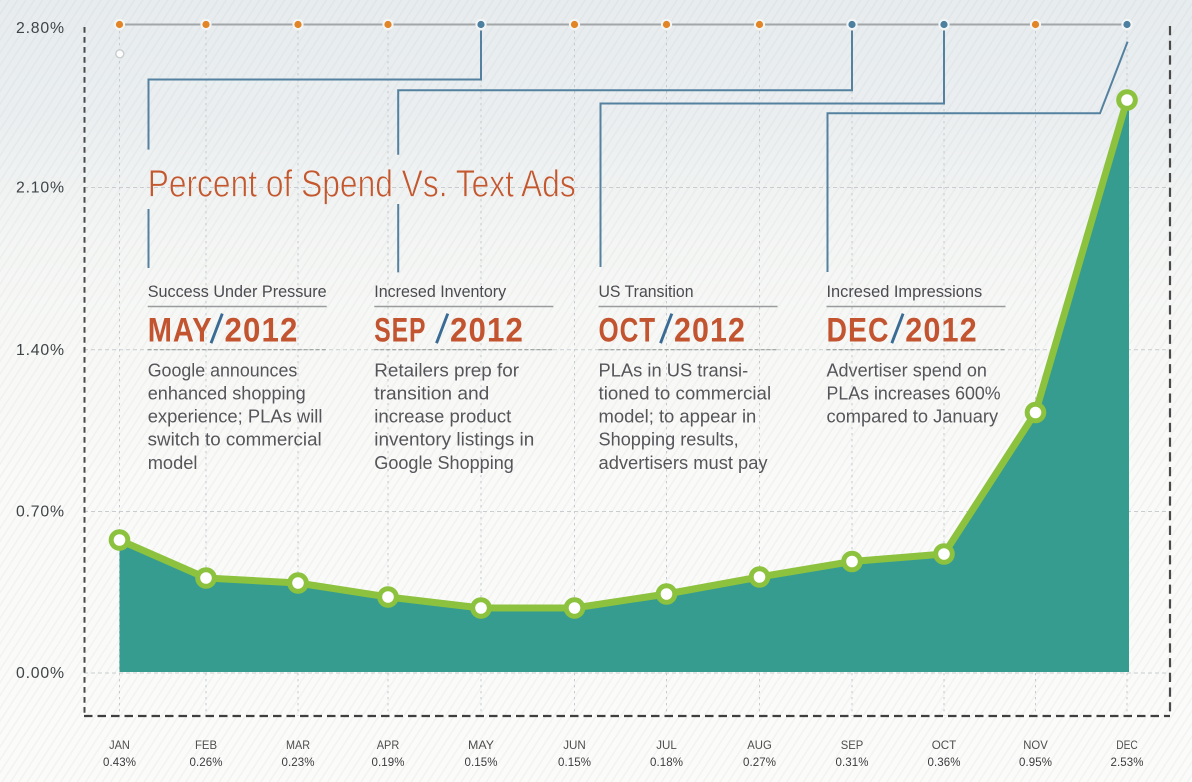  I want to click on svg-text: FEB, so click(206, 745).